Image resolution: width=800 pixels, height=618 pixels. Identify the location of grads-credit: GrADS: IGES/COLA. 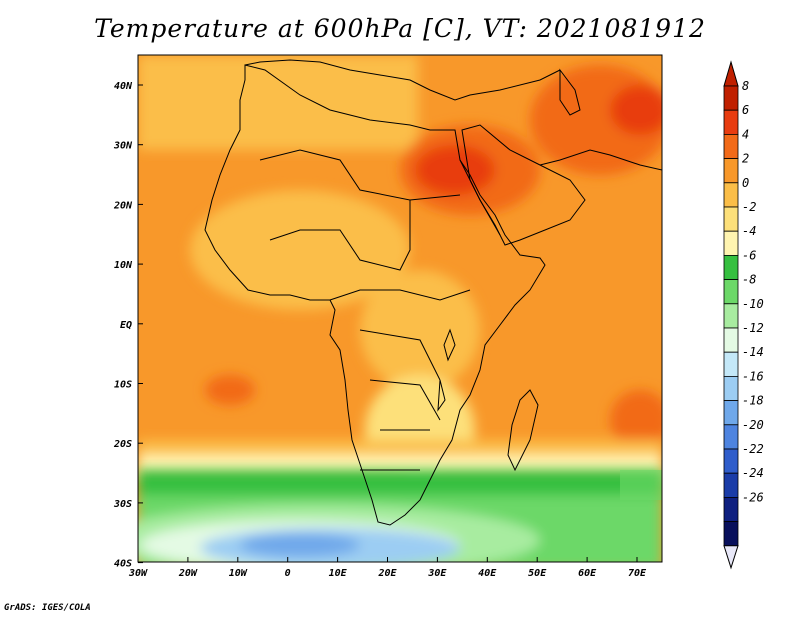
(47, 608).